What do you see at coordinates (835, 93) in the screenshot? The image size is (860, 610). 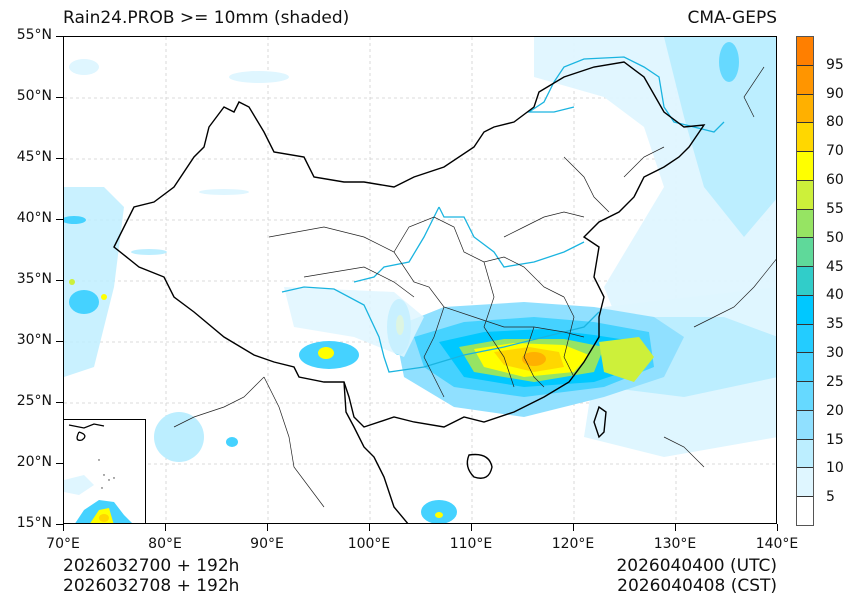 I see `colorbar-tick-label: 90` at bounding box center [835, 93].